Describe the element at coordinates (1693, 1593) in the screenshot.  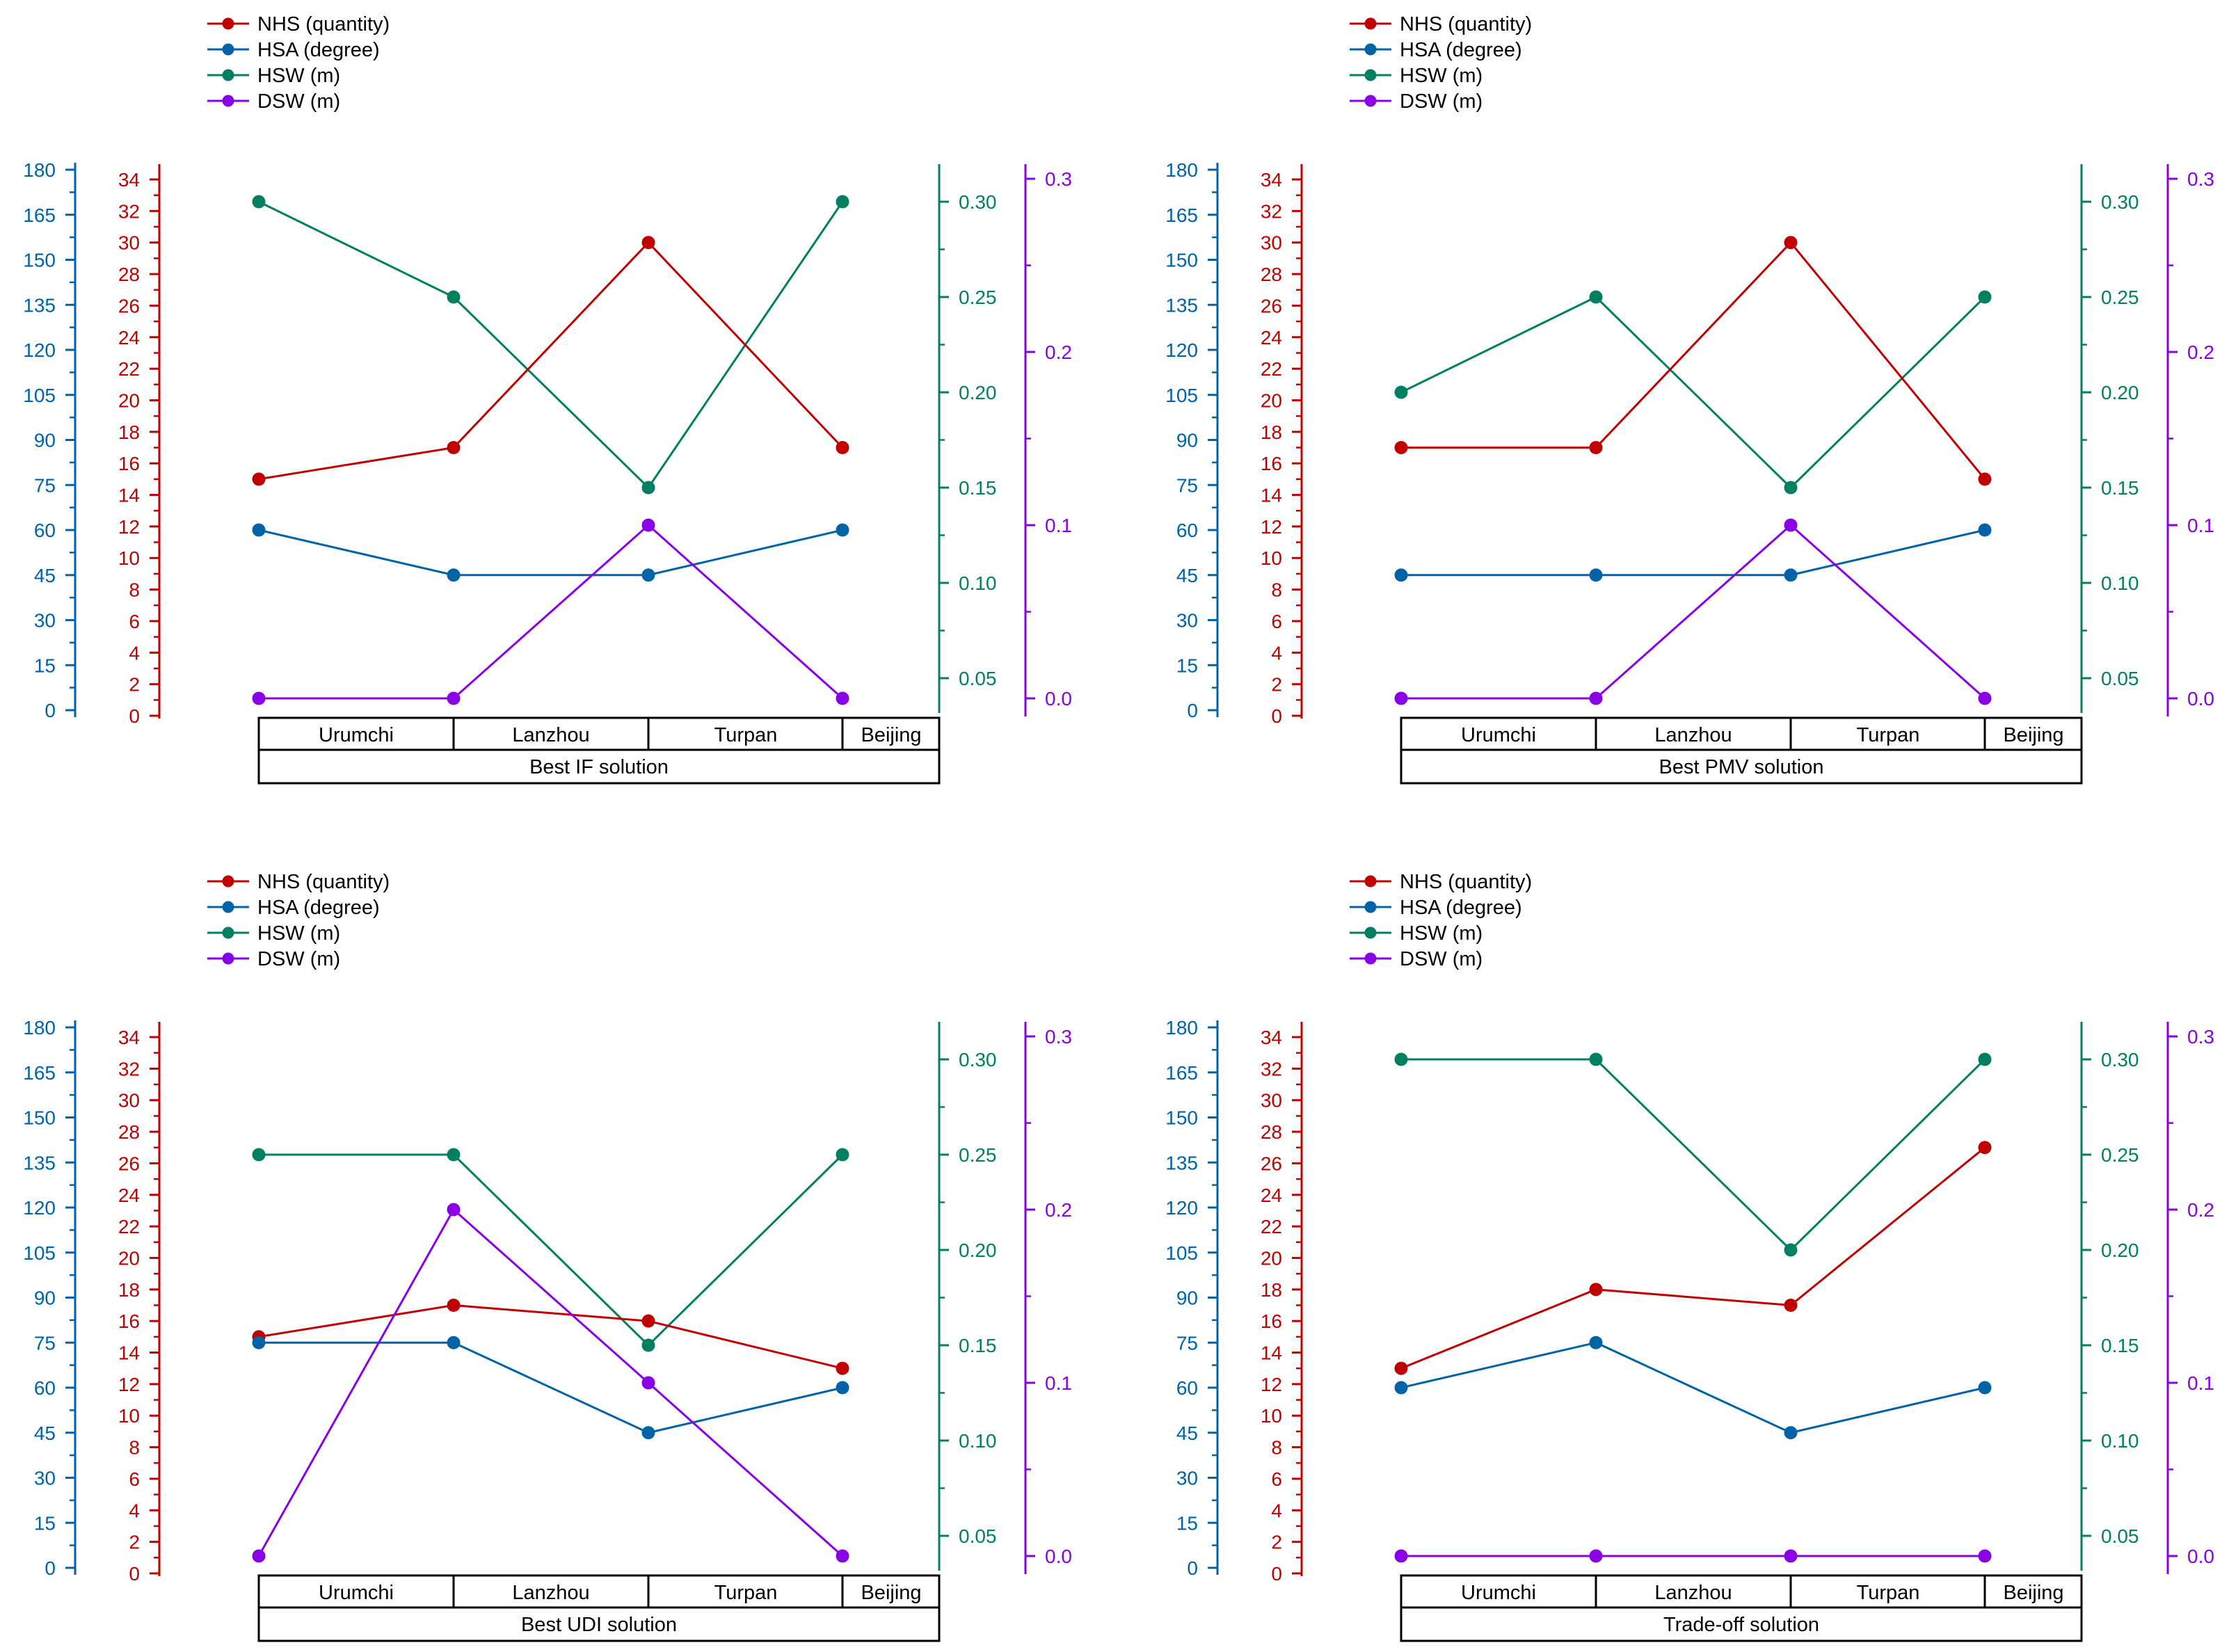
I see `category-label-lanzhou: Lanzhou` at that location.